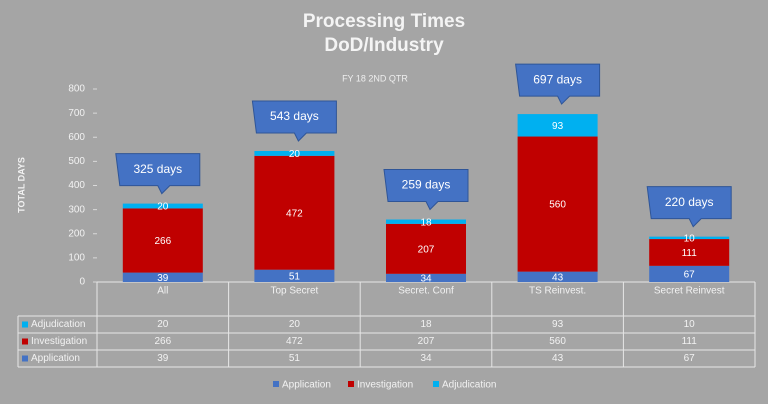 The width and height of the screenshot is (768, 404). I want to click on segment-label: 111, so click(690, 253).